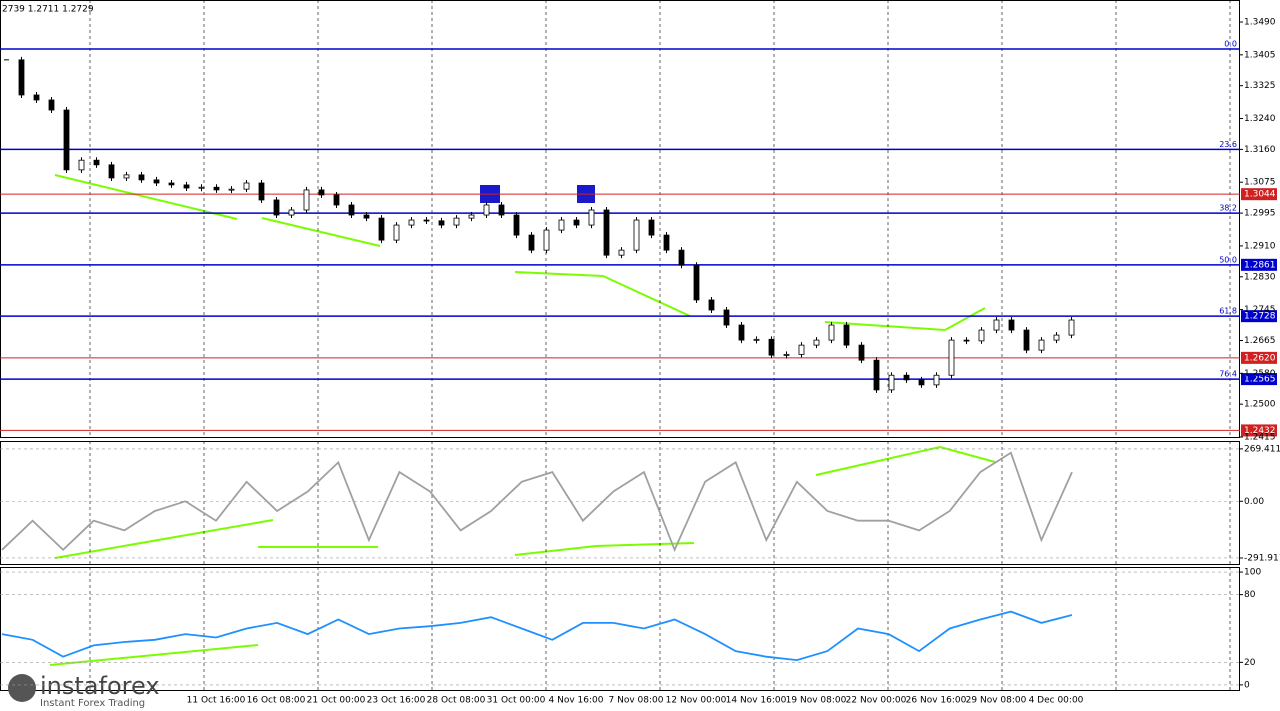 The width and height of the screenshot is (1280, 711). Describe the element at coordinates (936, 701) in the screenshot. I see `x-tick-label: 26 Nov 16:00` at that location.